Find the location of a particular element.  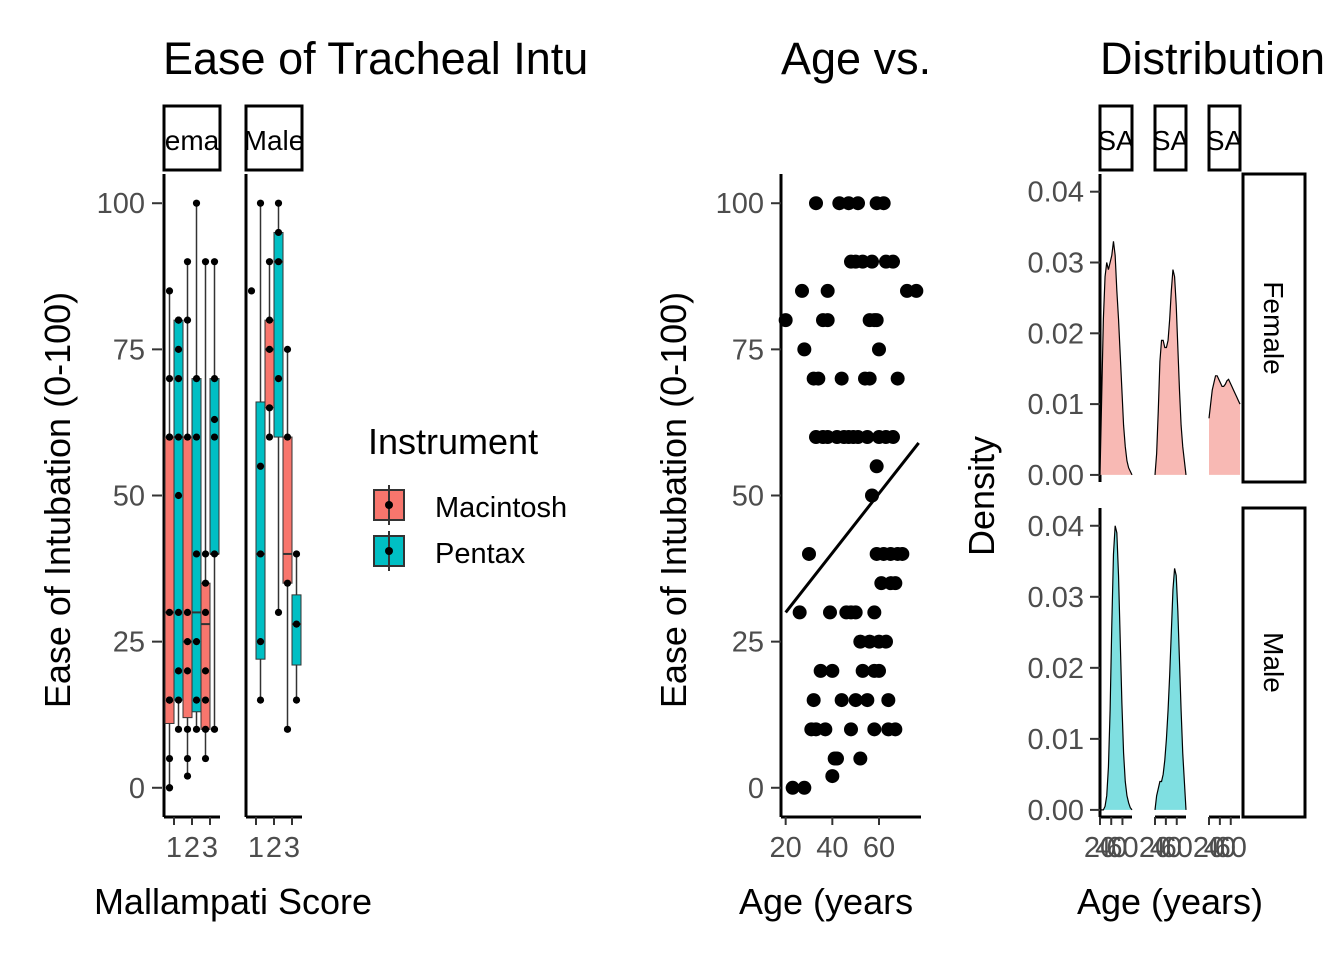

y-axis-label: Ease of Intubation (0-100) is located at coordinates (673, 500).